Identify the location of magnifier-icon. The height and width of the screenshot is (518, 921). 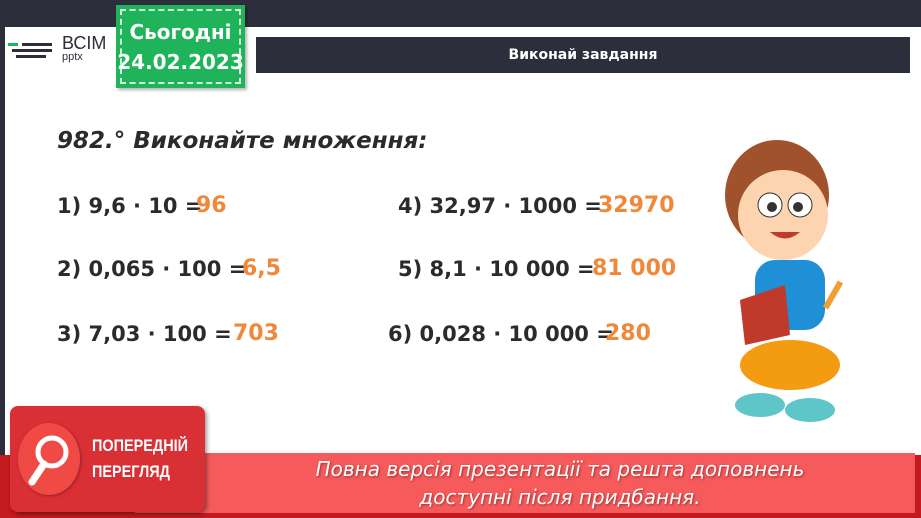
(49, 459).